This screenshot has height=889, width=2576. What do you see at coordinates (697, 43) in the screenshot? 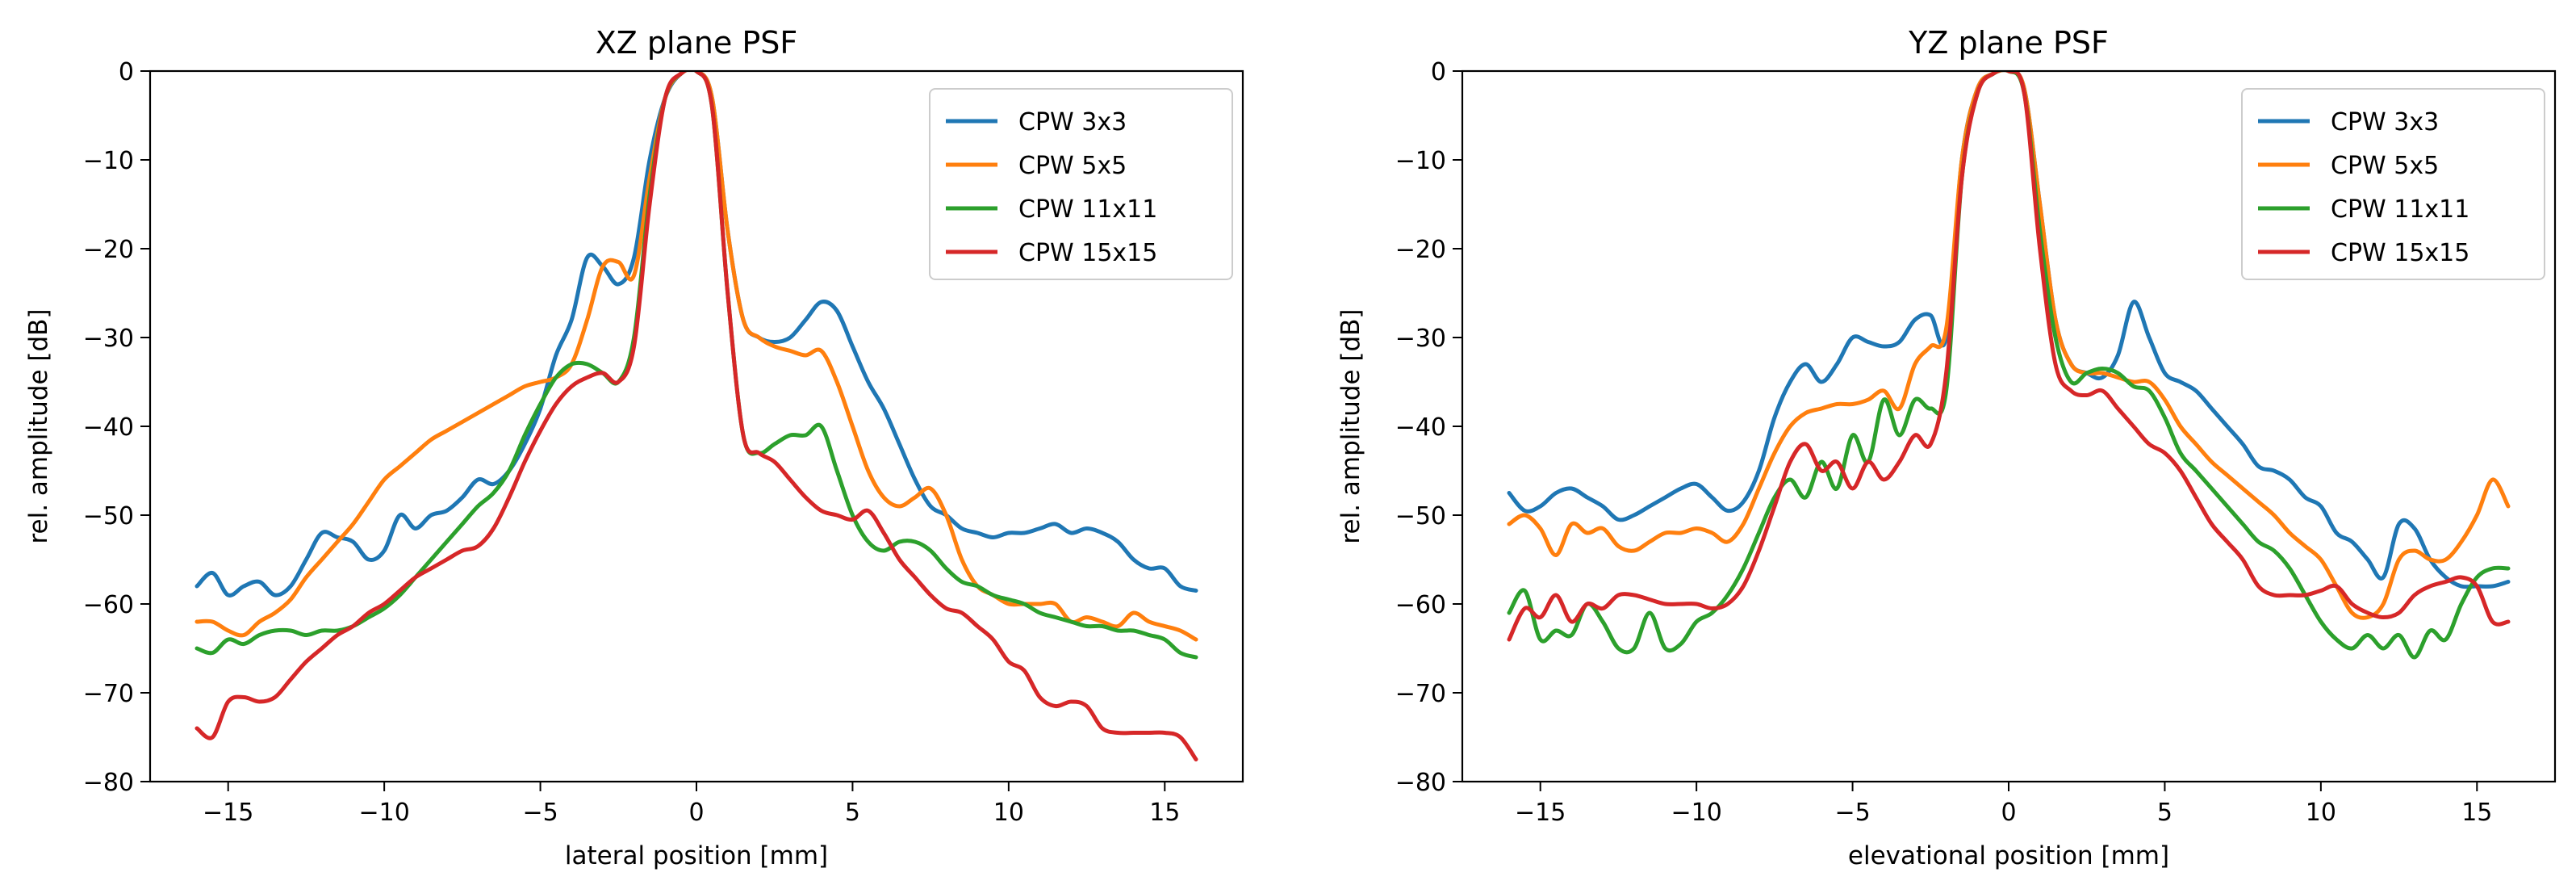
I see `chart-title: XZ plane PSF` at bounding box center [697, 43].